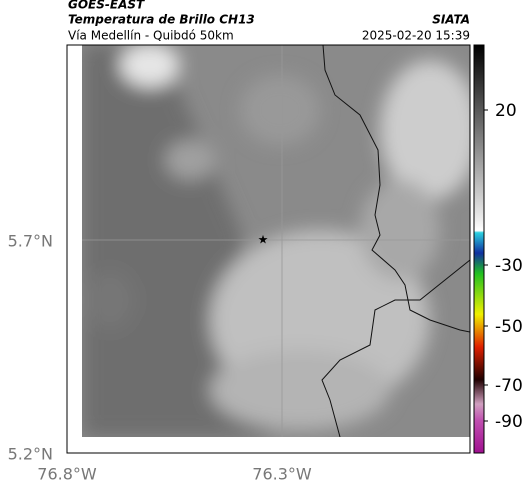  Describe the element at coordinates (509, 386) in the screenshot. I see `colorbar-tick-label: -70` at that location.